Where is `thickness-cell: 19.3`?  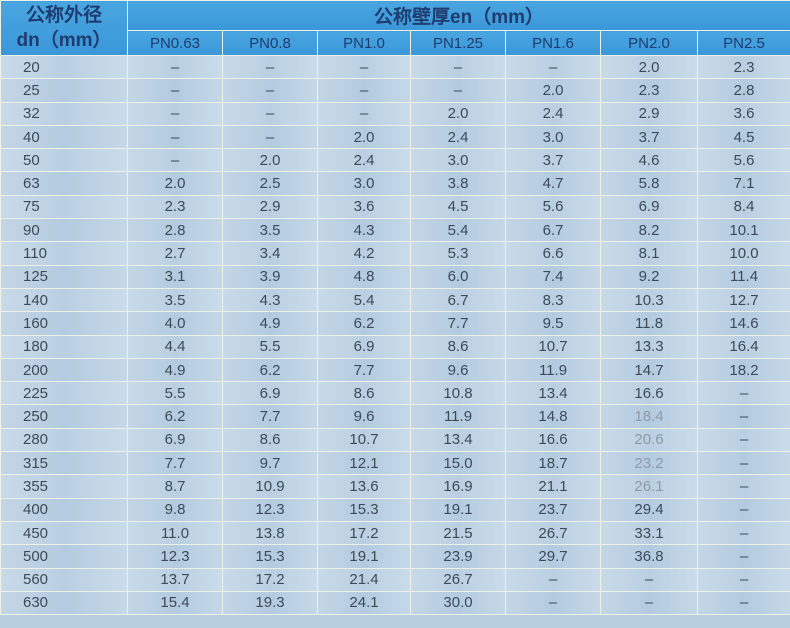 thickness-cell: 19.3 is located at coordinates (270, 603).